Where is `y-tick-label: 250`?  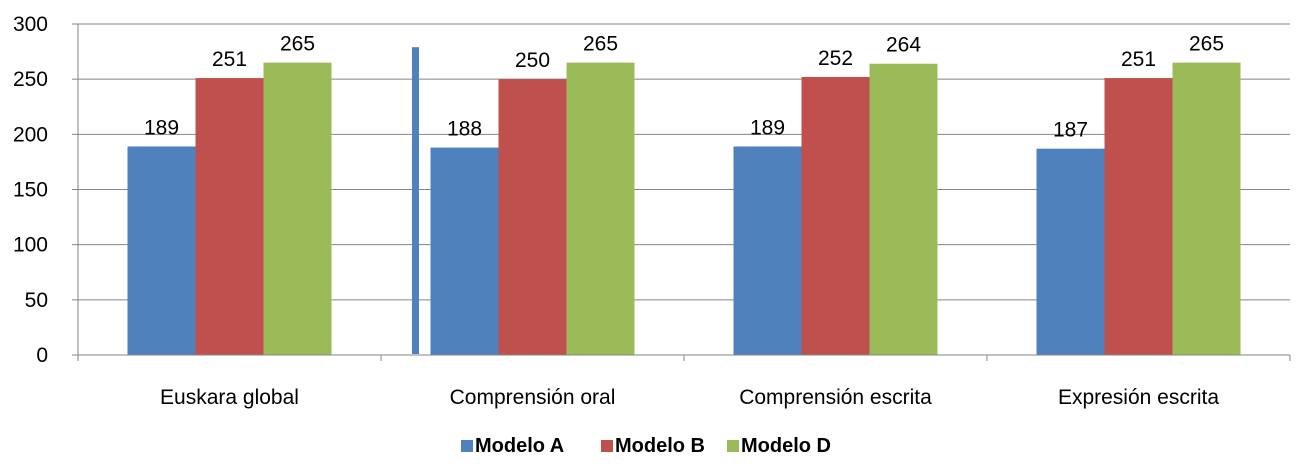
y-tick-label: 250 is located at coordinates (30, 79).